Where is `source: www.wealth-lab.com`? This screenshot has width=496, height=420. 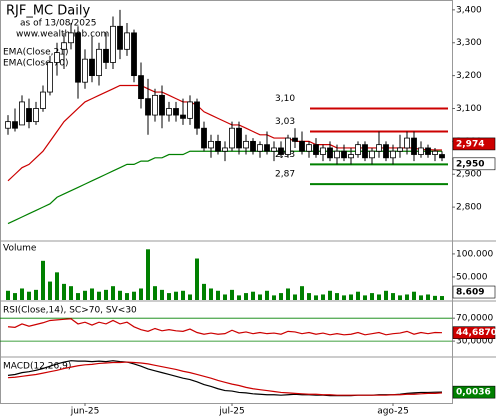
source: www.wealth-lab.com is located at coordinates (62, 35).